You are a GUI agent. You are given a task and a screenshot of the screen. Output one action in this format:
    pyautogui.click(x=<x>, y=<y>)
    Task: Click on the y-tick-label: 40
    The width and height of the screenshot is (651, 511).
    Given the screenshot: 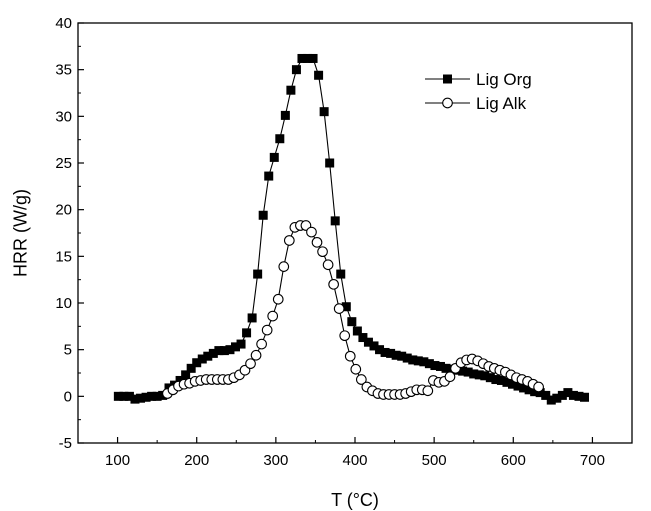 What is the action you would take?
    pyautogui.click(x=63, y=23)
    